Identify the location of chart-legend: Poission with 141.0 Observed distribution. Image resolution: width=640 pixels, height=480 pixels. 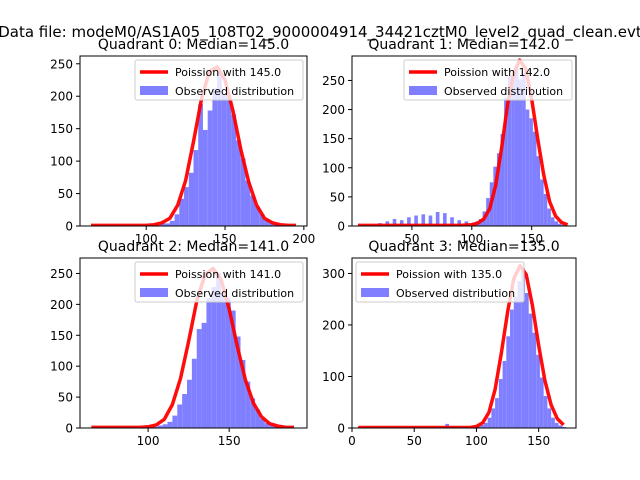
(219, 282).